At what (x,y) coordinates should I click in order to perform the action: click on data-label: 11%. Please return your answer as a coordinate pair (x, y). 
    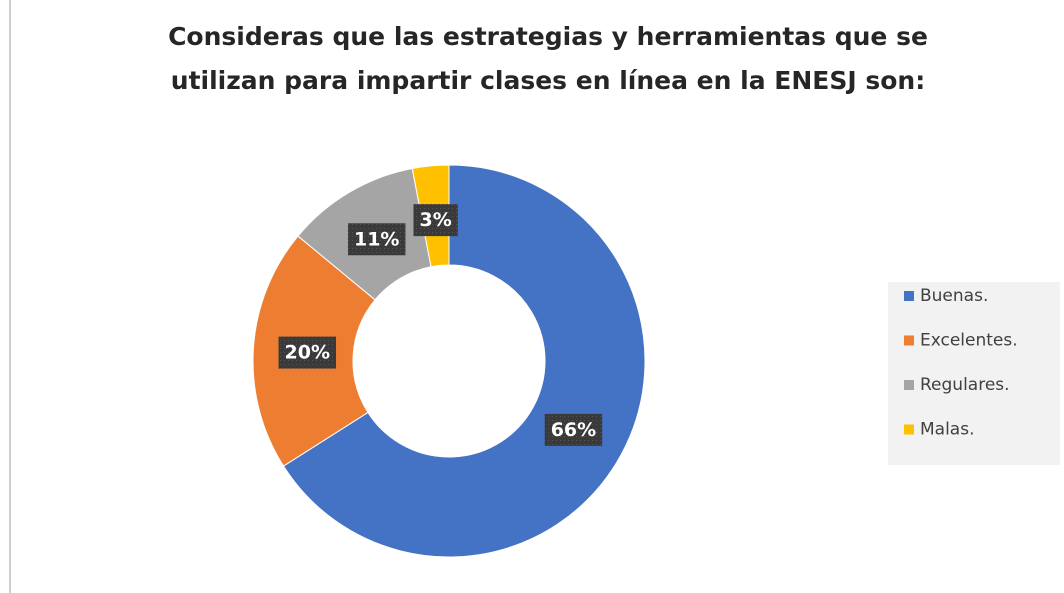
    Looking at the image, I should click on (376, 239).